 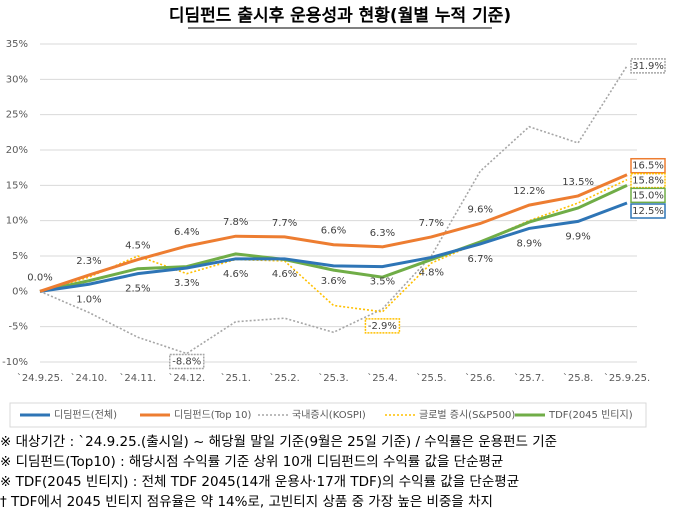 What do you see at coordinates (17, 115) in the screenshot?
I see `y-tick-label: 25%` at bounding box center [17, 115].